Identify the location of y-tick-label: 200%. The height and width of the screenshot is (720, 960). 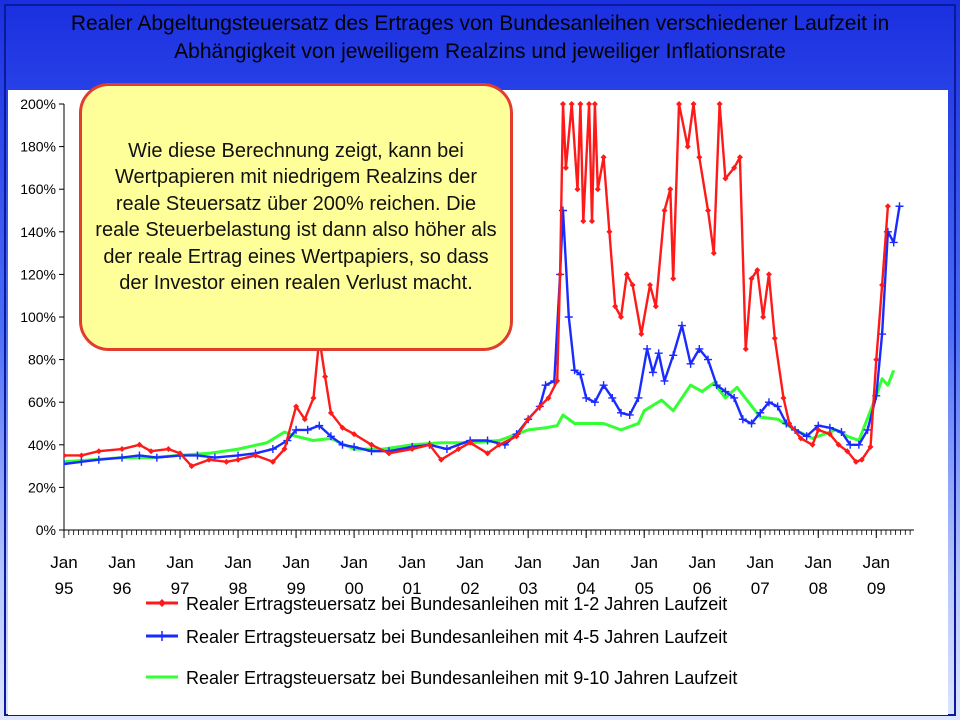
(38, 104).